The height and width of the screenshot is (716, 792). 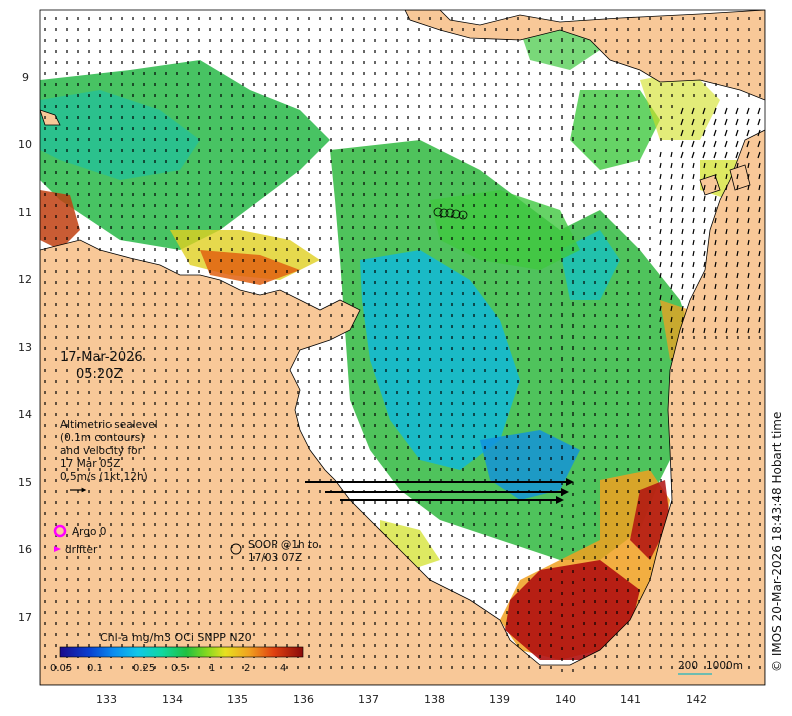 I want to click on copyright-label: © IMOS 20-Mar-2026 18:43:48 Hobart time, so click(x=777, y=542).